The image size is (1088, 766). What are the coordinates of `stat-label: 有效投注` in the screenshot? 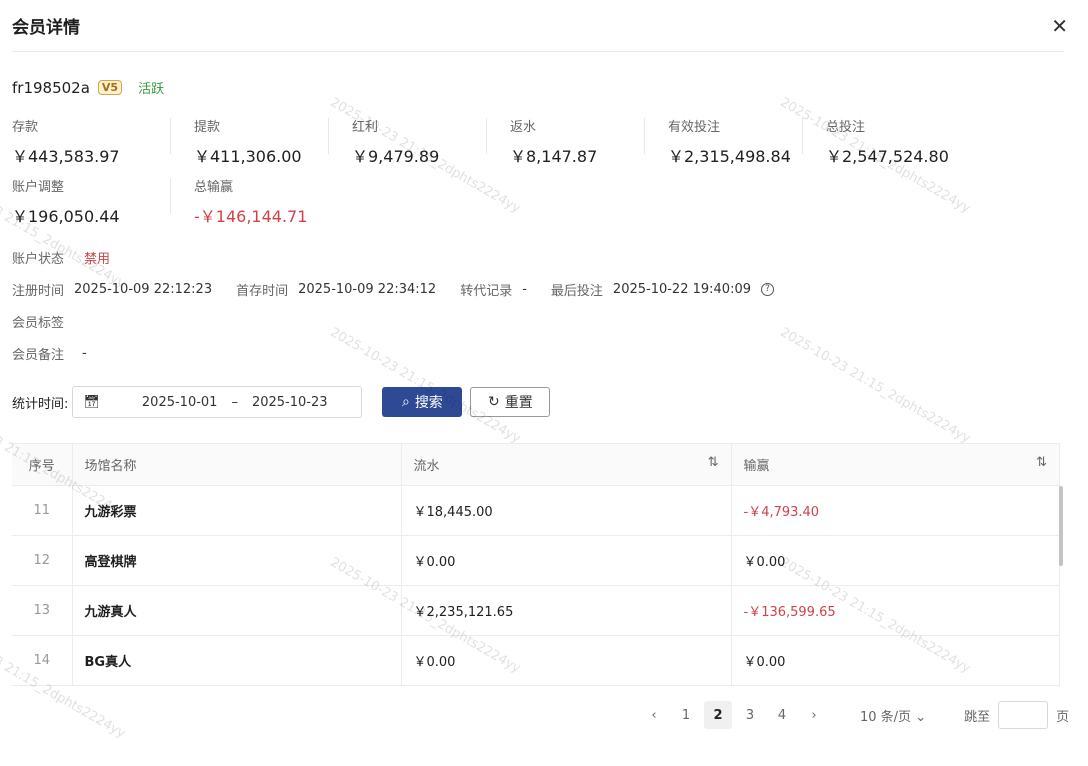 It's located at (694, 127).